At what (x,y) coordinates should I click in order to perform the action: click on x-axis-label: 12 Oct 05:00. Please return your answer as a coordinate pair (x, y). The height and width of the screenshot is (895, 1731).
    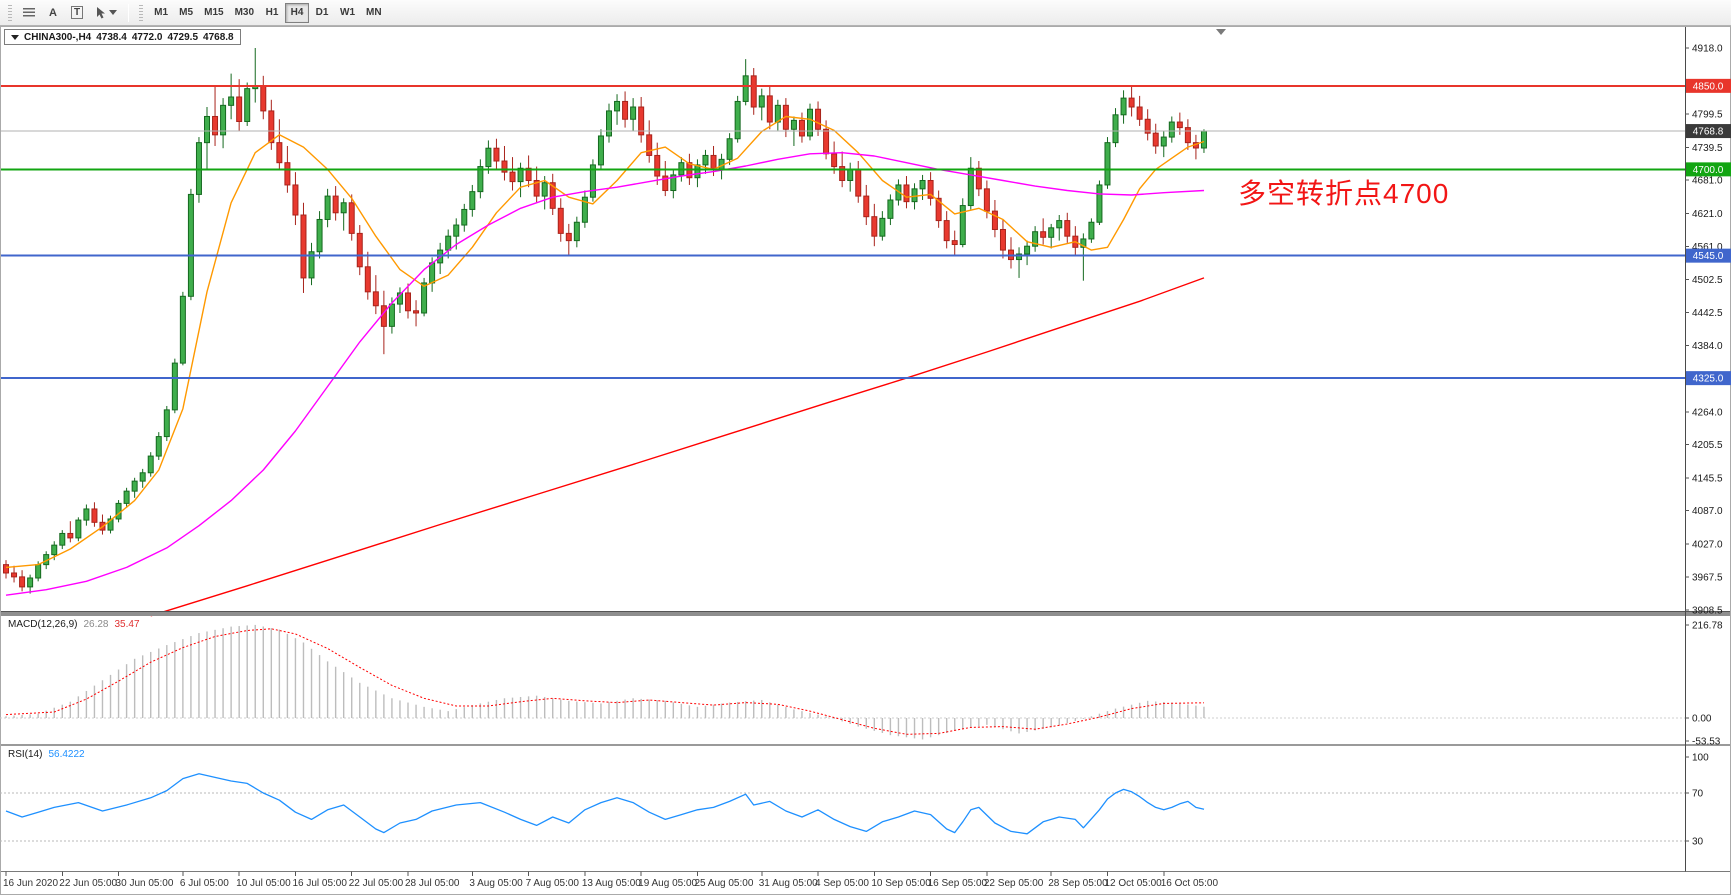
    Looking at the image, I should click on (1133, 883).